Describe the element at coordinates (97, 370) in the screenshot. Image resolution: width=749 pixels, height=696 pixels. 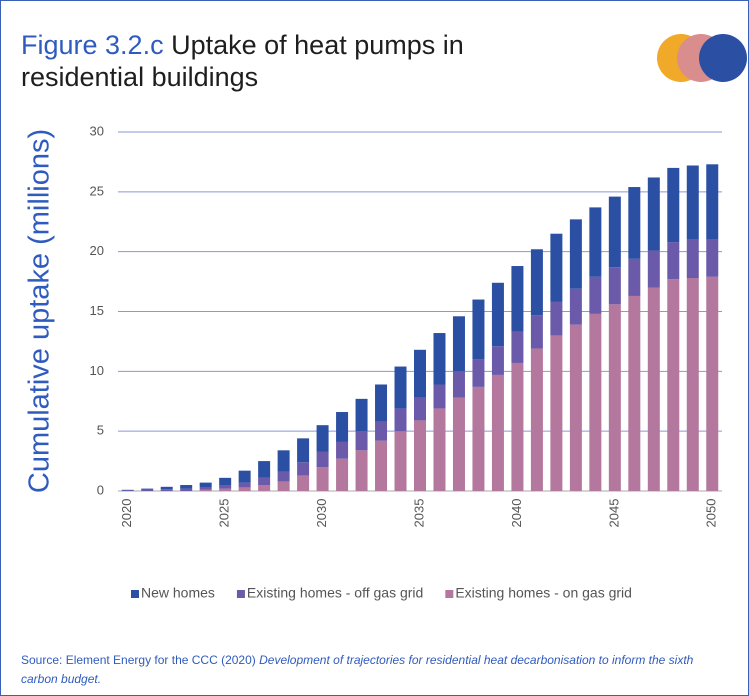
I see `y-tick-label: 10` at that location.